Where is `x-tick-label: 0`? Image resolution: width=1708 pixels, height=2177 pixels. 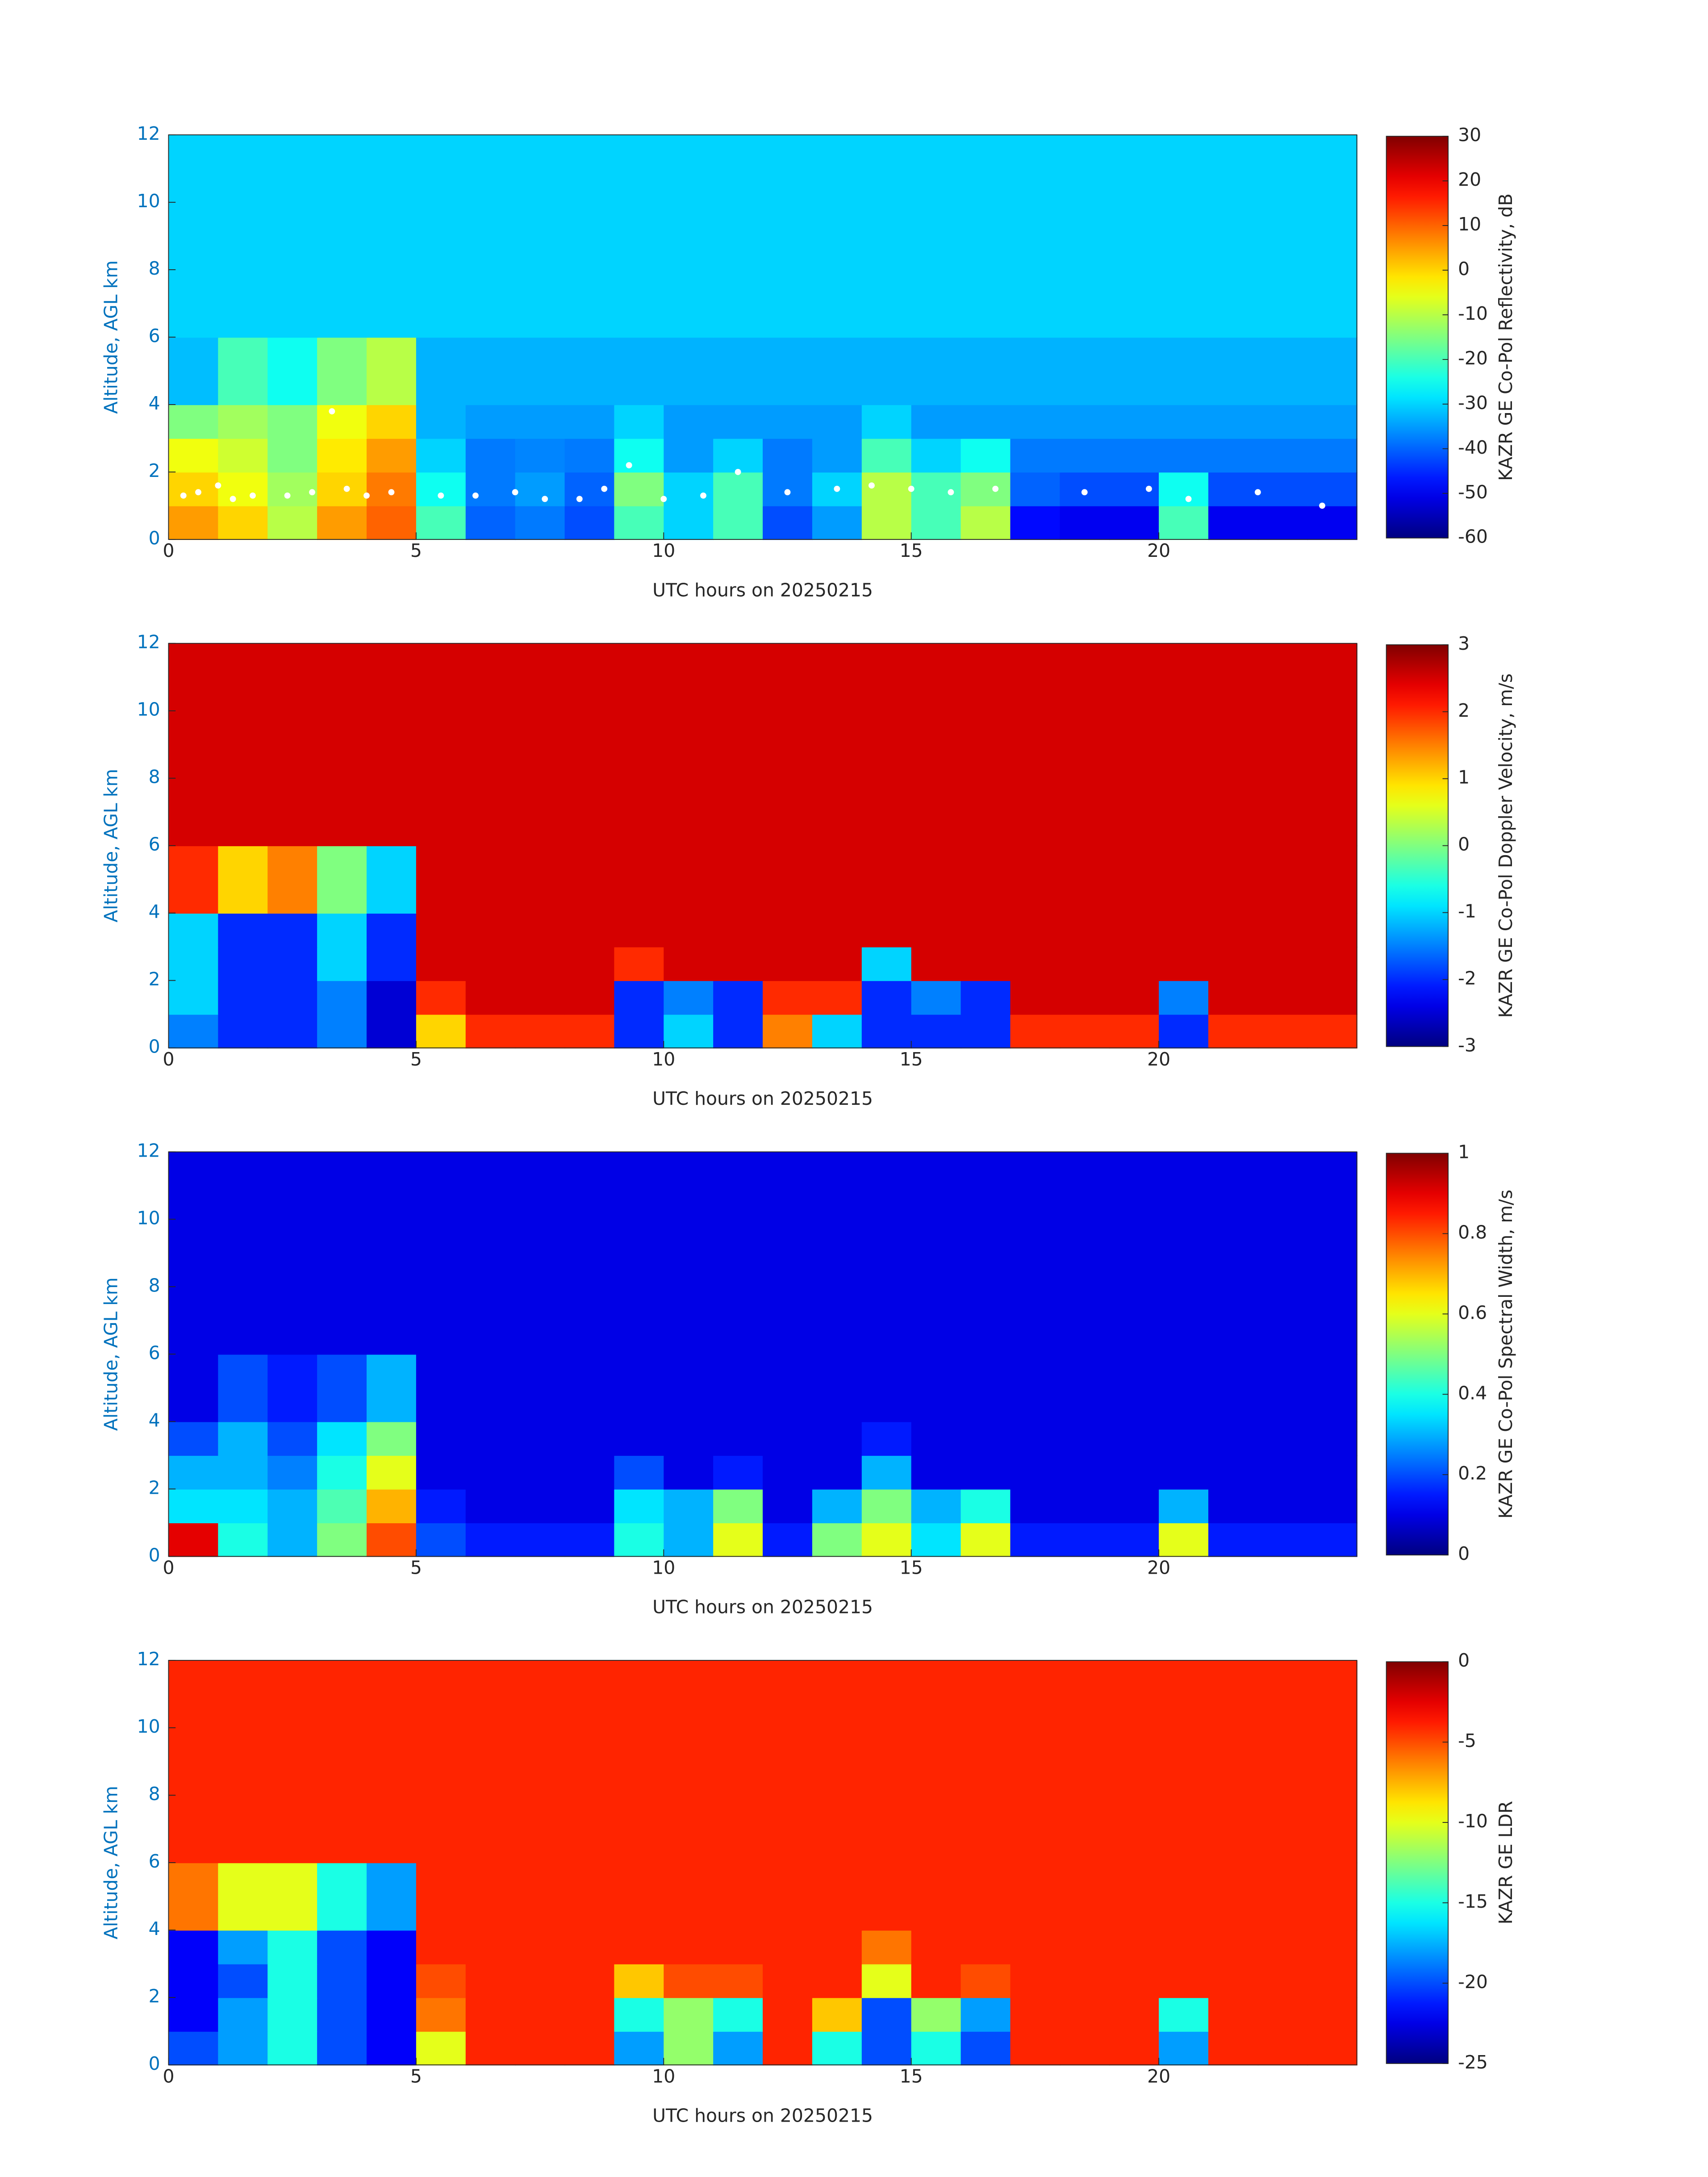 x-tick-label: 0 is located at coordinates (168, 2076).